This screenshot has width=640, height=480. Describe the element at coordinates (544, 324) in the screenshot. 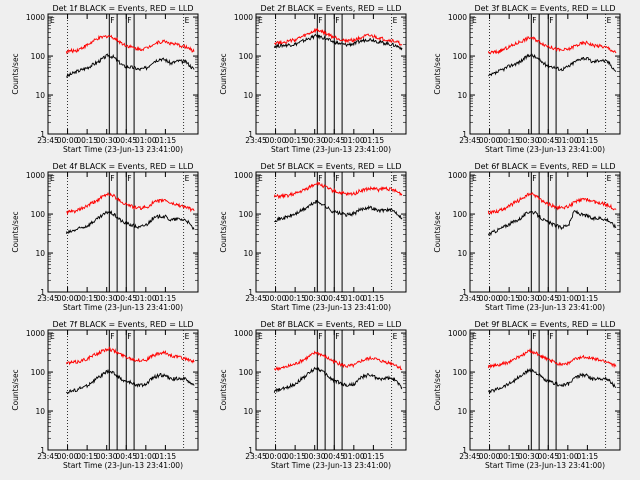

I see `panel-title: Det 9f BLACK = Events, RED = LLD` at that location.